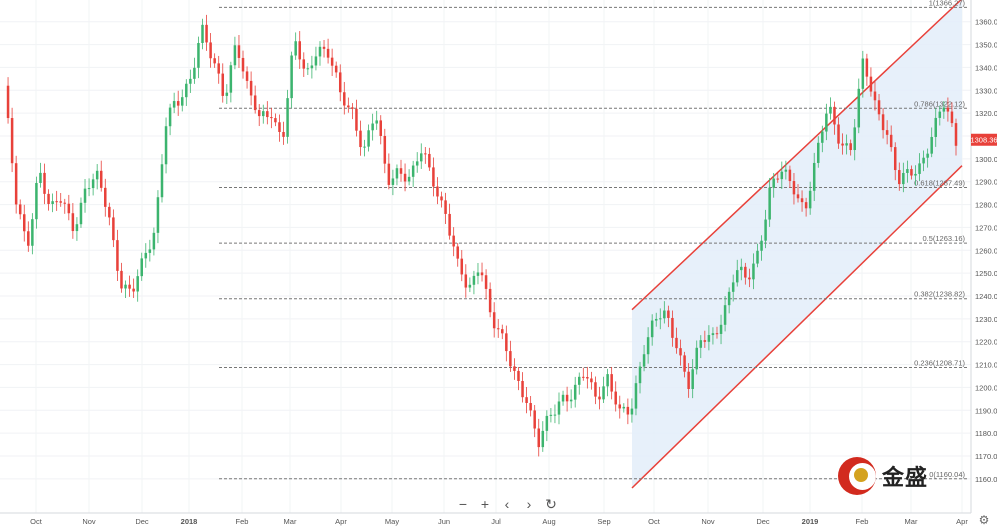  Describe the element at coordinates (392, 521) in the screenshot. I see `x-tick-label: May` at that location.